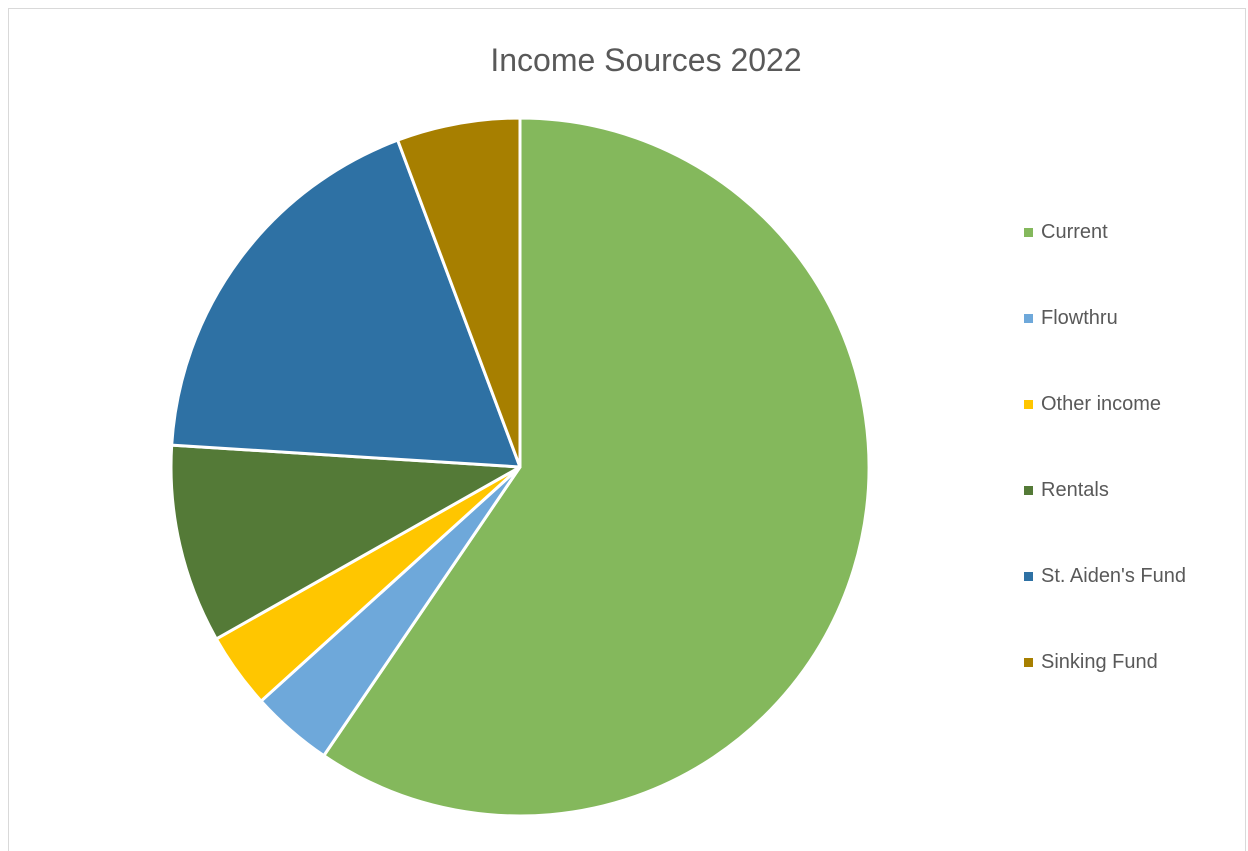 The height and width of the screenshot is (851, 1248). I want to click on legend-item: Sinking Fund, so click(1091, 662).